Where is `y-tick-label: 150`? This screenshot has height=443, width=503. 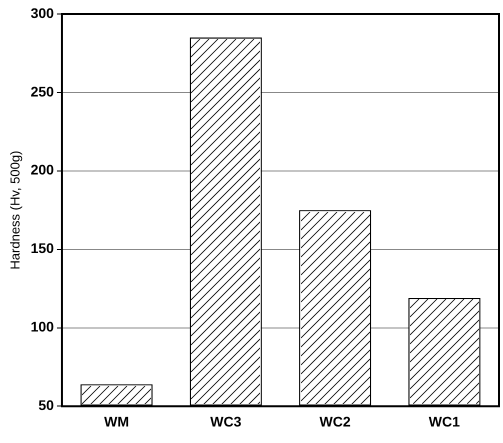
y-tick-label: 150 is located at coordinates (42, 248).